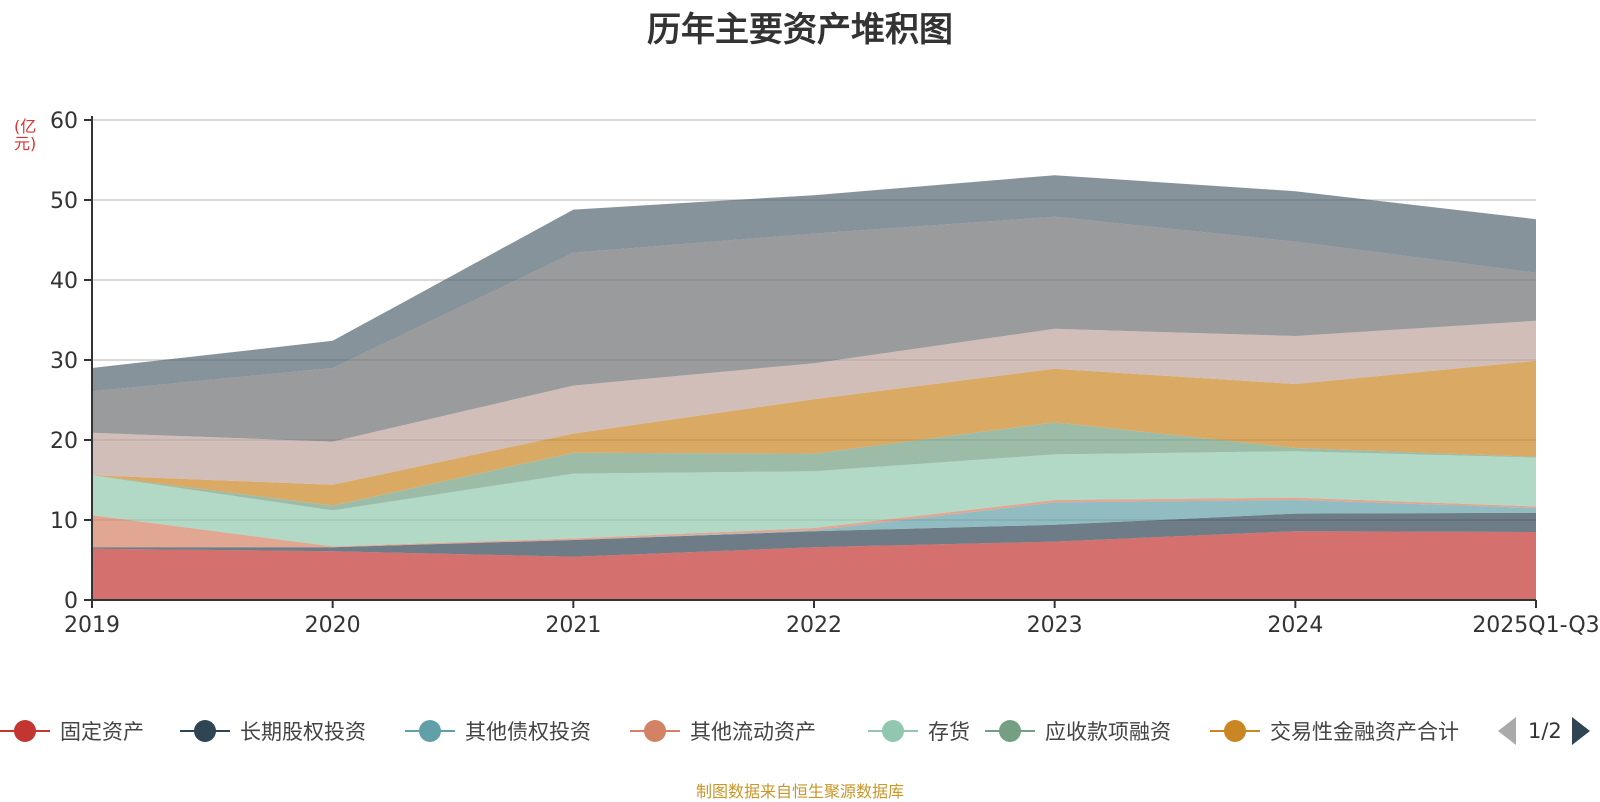 This screenshot has width=1600, height=802. What do you see at coordinates (753, 732) in the screenshot?
I see `legend-label: 其他流动资产` at bounding box center [753, 732].